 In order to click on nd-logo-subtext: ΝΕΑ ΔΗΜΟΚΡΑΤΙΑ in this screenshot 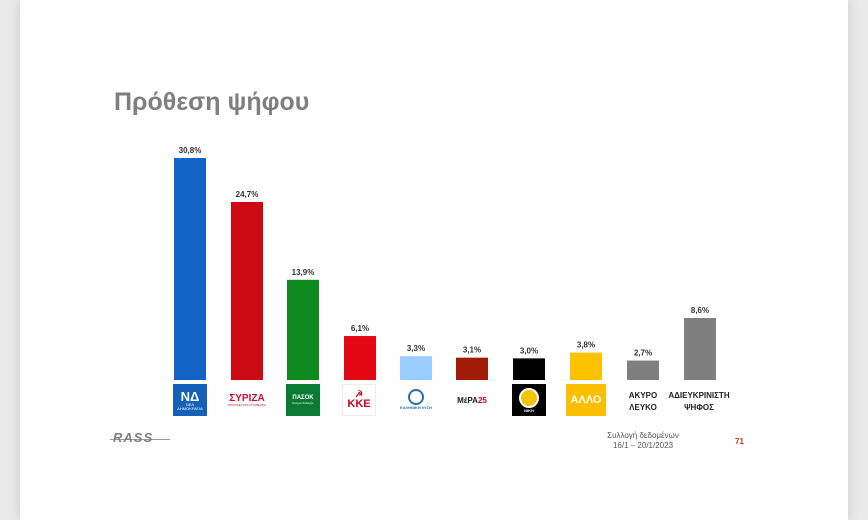, I will do `click(190, 406)`.